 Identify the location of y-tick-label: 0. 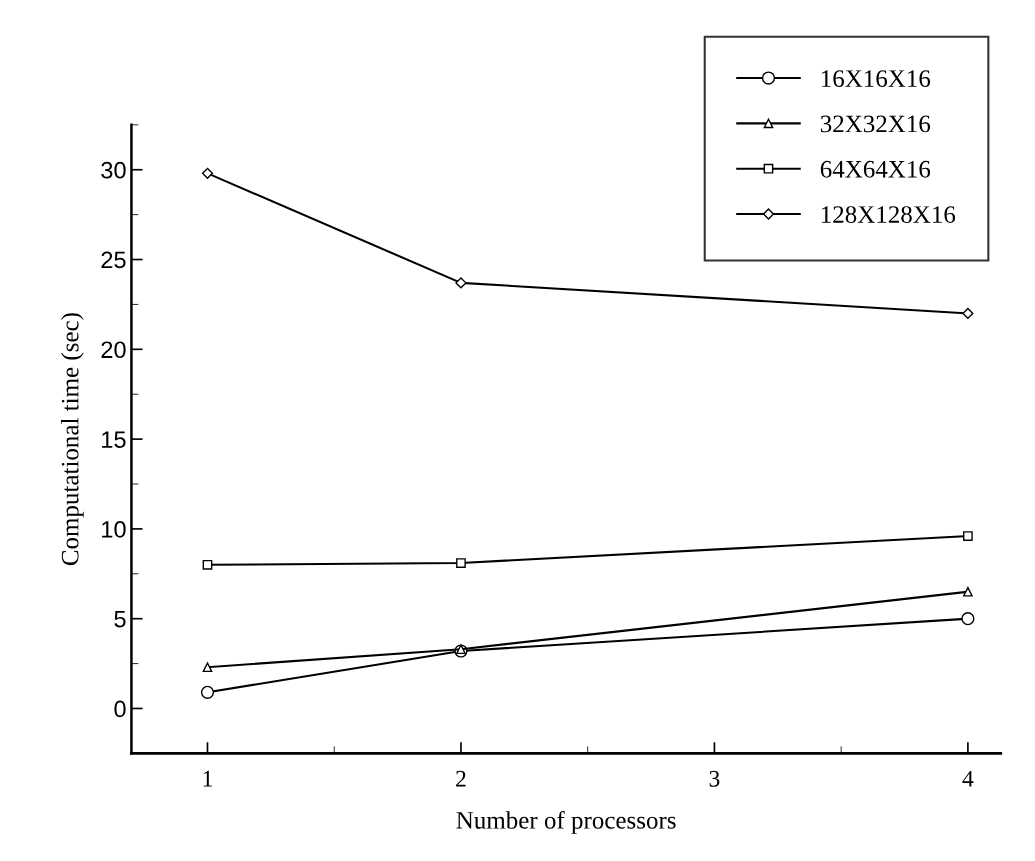
(120, 709).